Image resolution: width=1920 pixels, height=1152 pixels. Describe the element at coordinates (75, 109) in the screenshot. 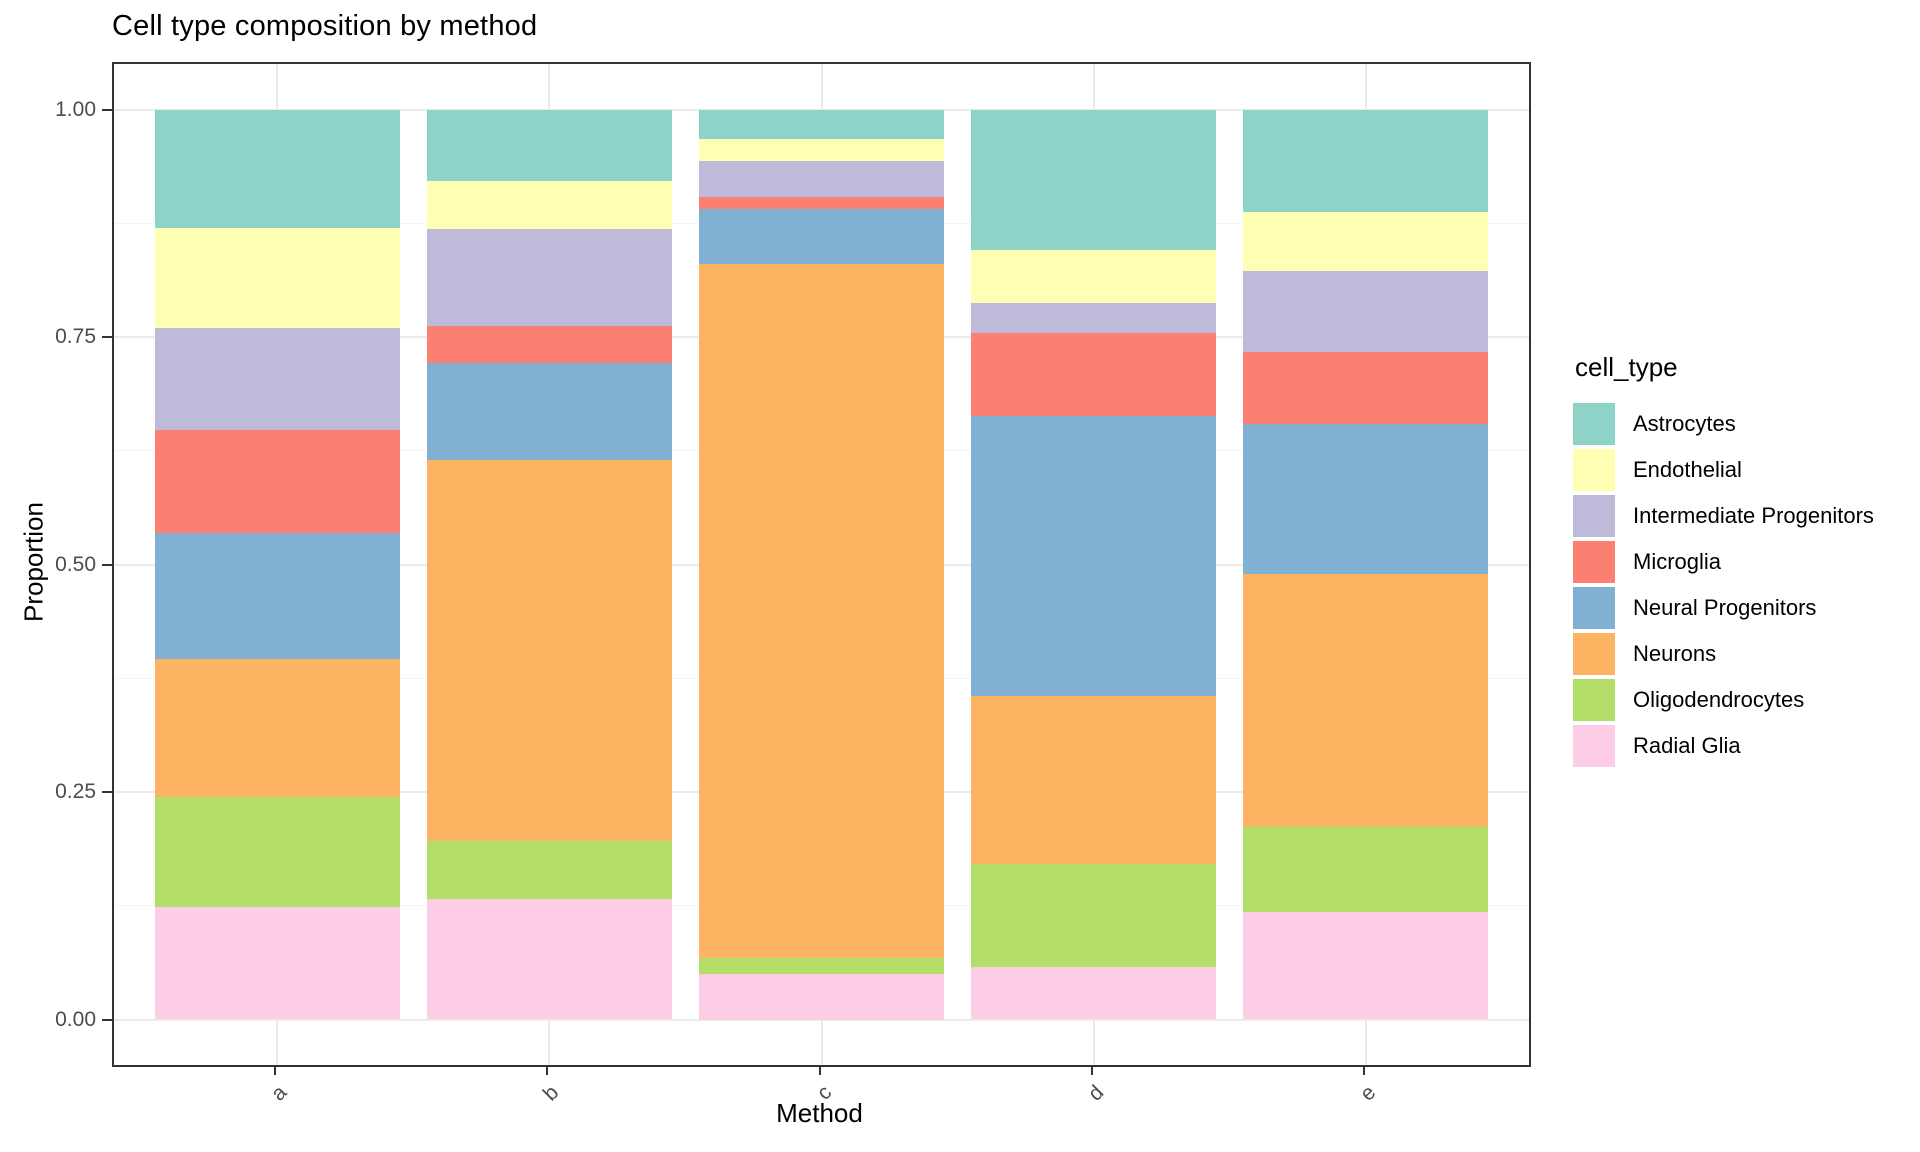

I see `y-tick-label: 1.00` at that location.